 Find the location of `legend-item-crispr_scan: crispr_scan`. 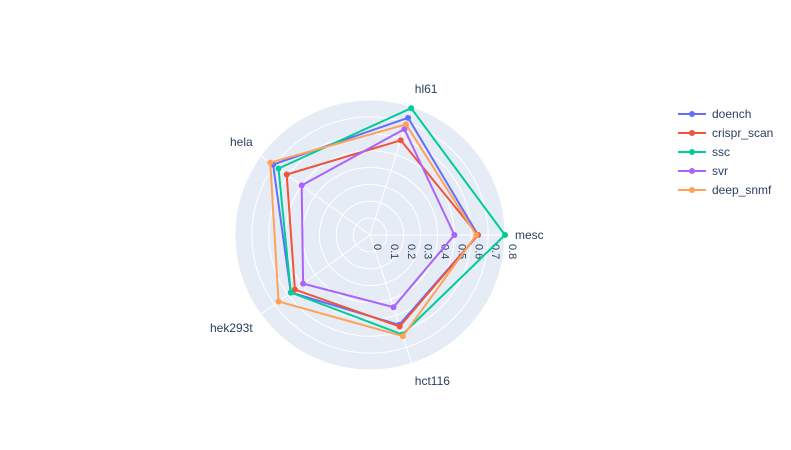

legend-item-crispr_scan: crispr_scan is located at coordinates (725, 133).